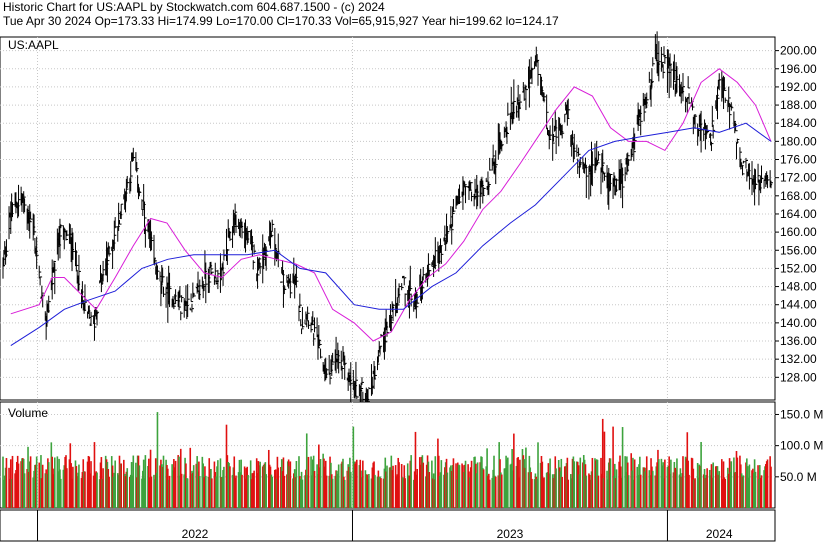 The height and width of the screenshot is (543, 830). What do you see at coordinates (510, 534) in the screenshot?
I see `year-label: 2023` at bounding box center [510, 534].